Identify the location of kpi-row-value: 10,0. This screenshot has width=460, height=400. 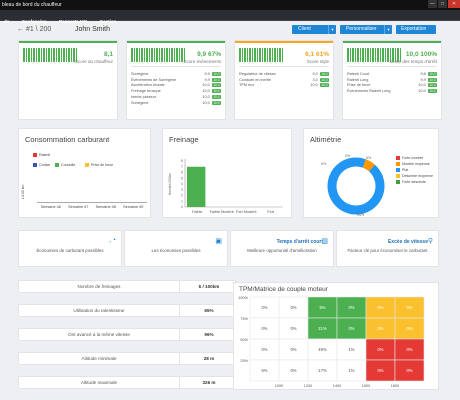
(206, 102).